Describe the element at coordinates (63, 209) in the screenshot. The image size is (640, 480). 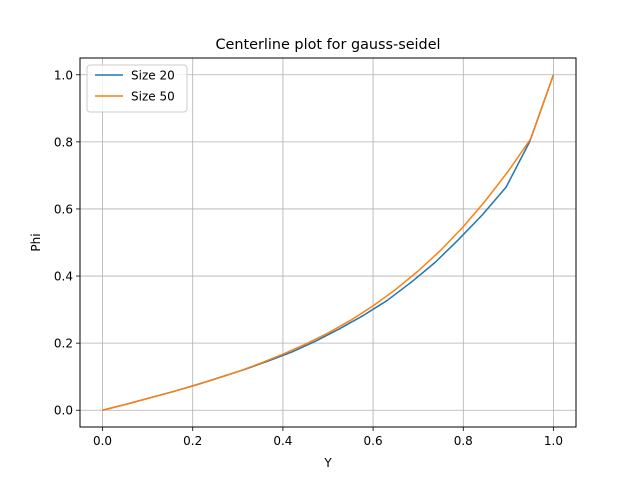
I see `y-tick-label: 0.6` at that location.